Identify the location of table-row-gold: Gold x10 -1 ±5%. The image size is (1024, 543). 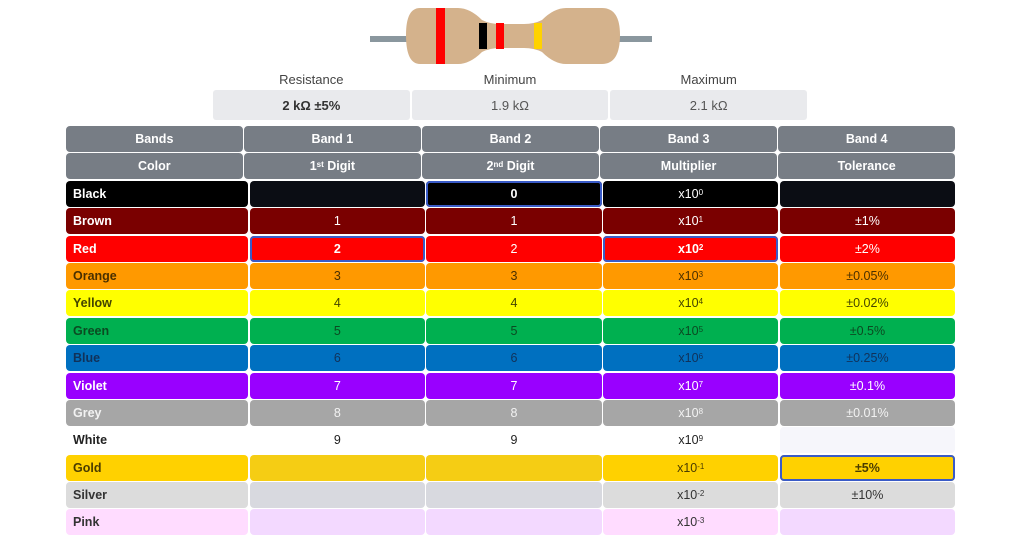
(511, 467).